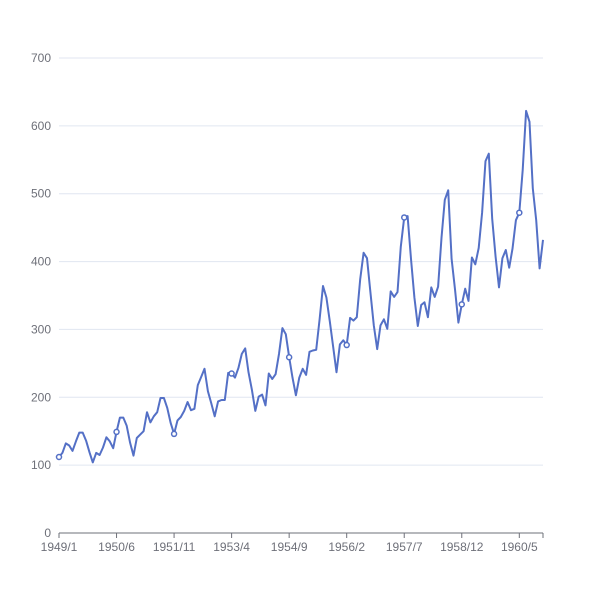 The width and height of the screenshot is (600, 600). What do you see at coordinates (289, 547) in the screenshot?
I see `x-tick-label: 1954/9` at bounding box center [289, 547].